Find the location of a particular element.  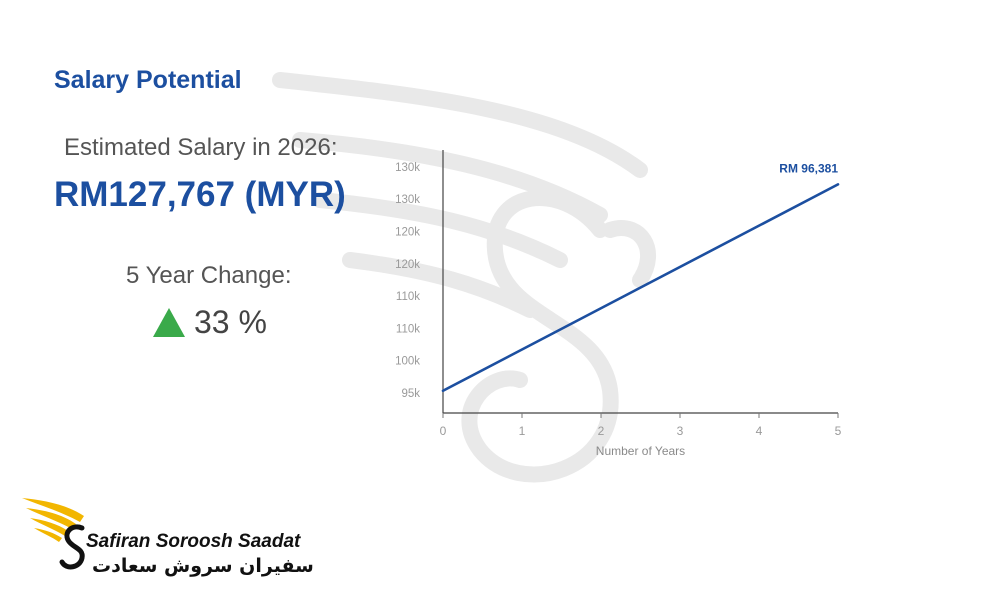

x-tick-label: 4 is located at coordinates (759, 431).